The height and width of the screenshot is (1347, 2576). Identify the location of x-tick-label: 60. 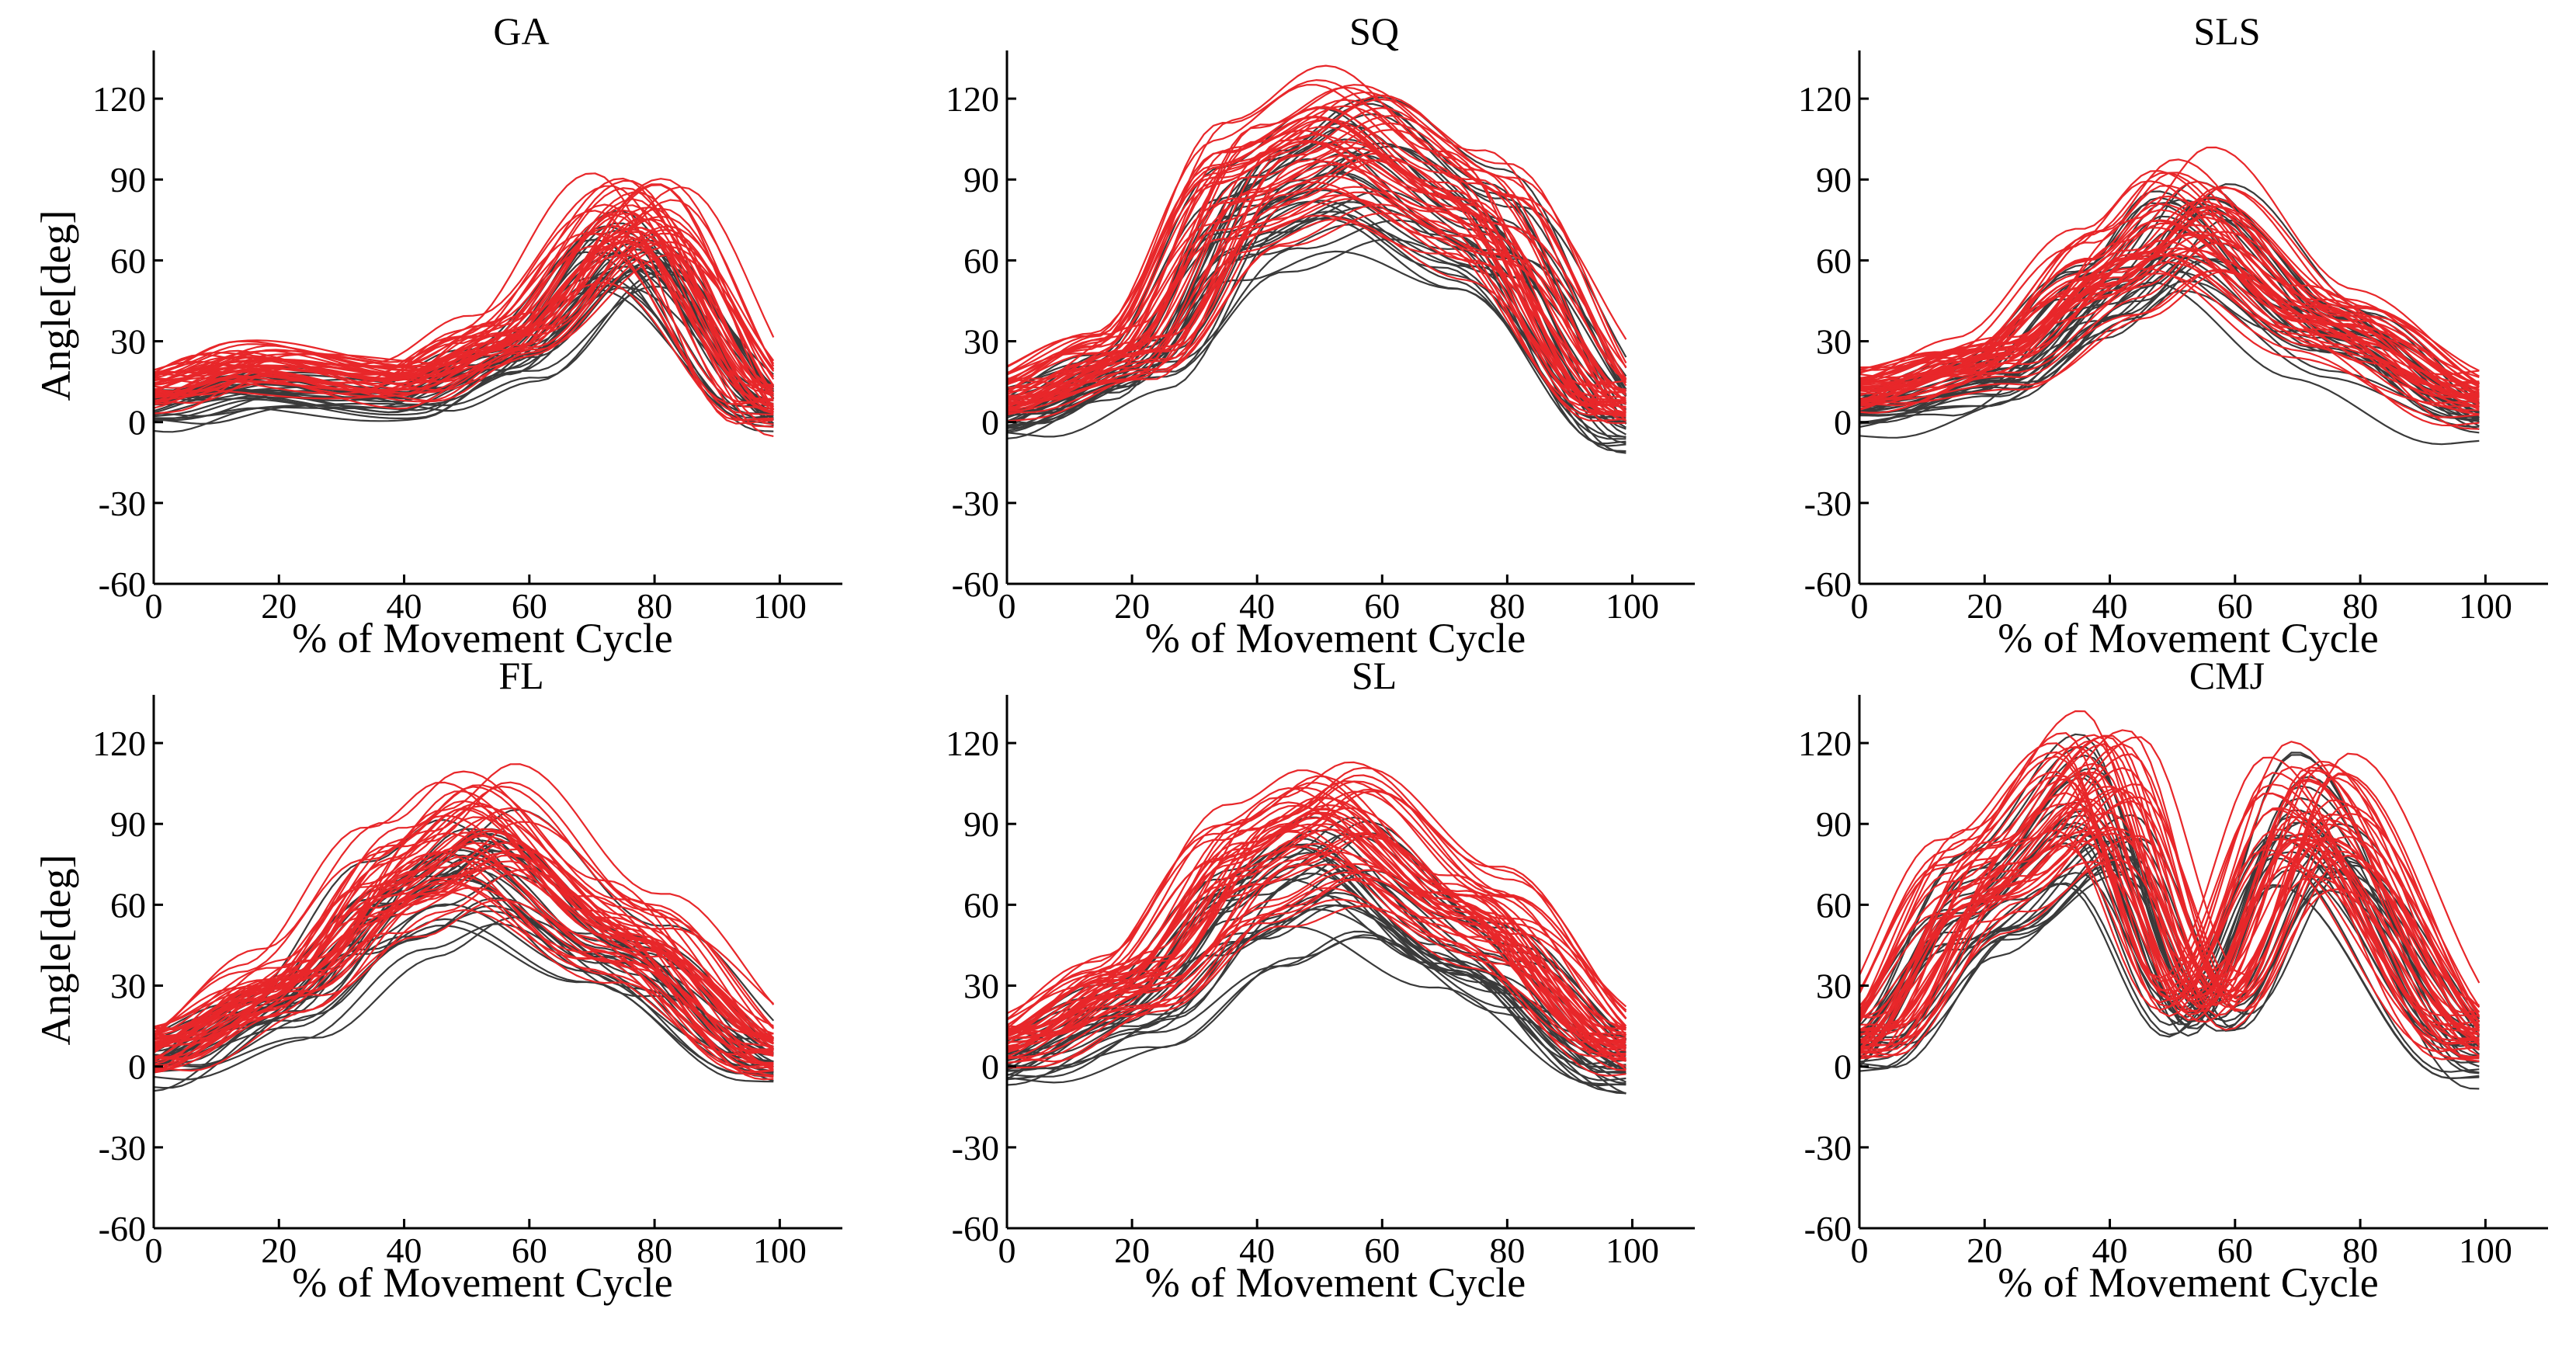
(529, 1250).